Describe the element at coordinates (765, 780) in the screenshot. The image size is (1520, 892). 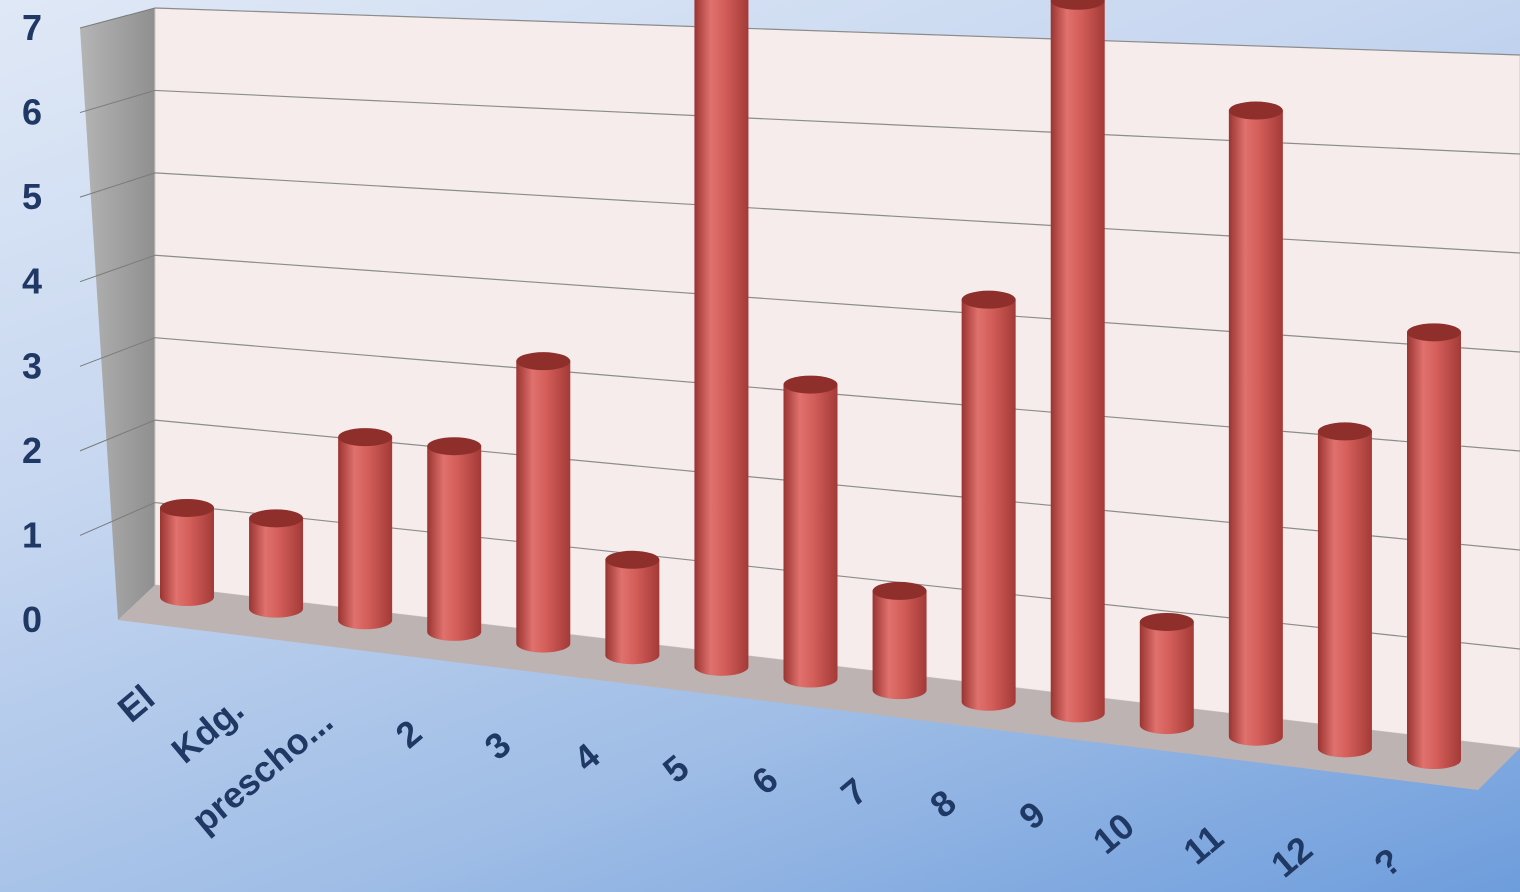
I see `x-tick-label: 6` at that location.